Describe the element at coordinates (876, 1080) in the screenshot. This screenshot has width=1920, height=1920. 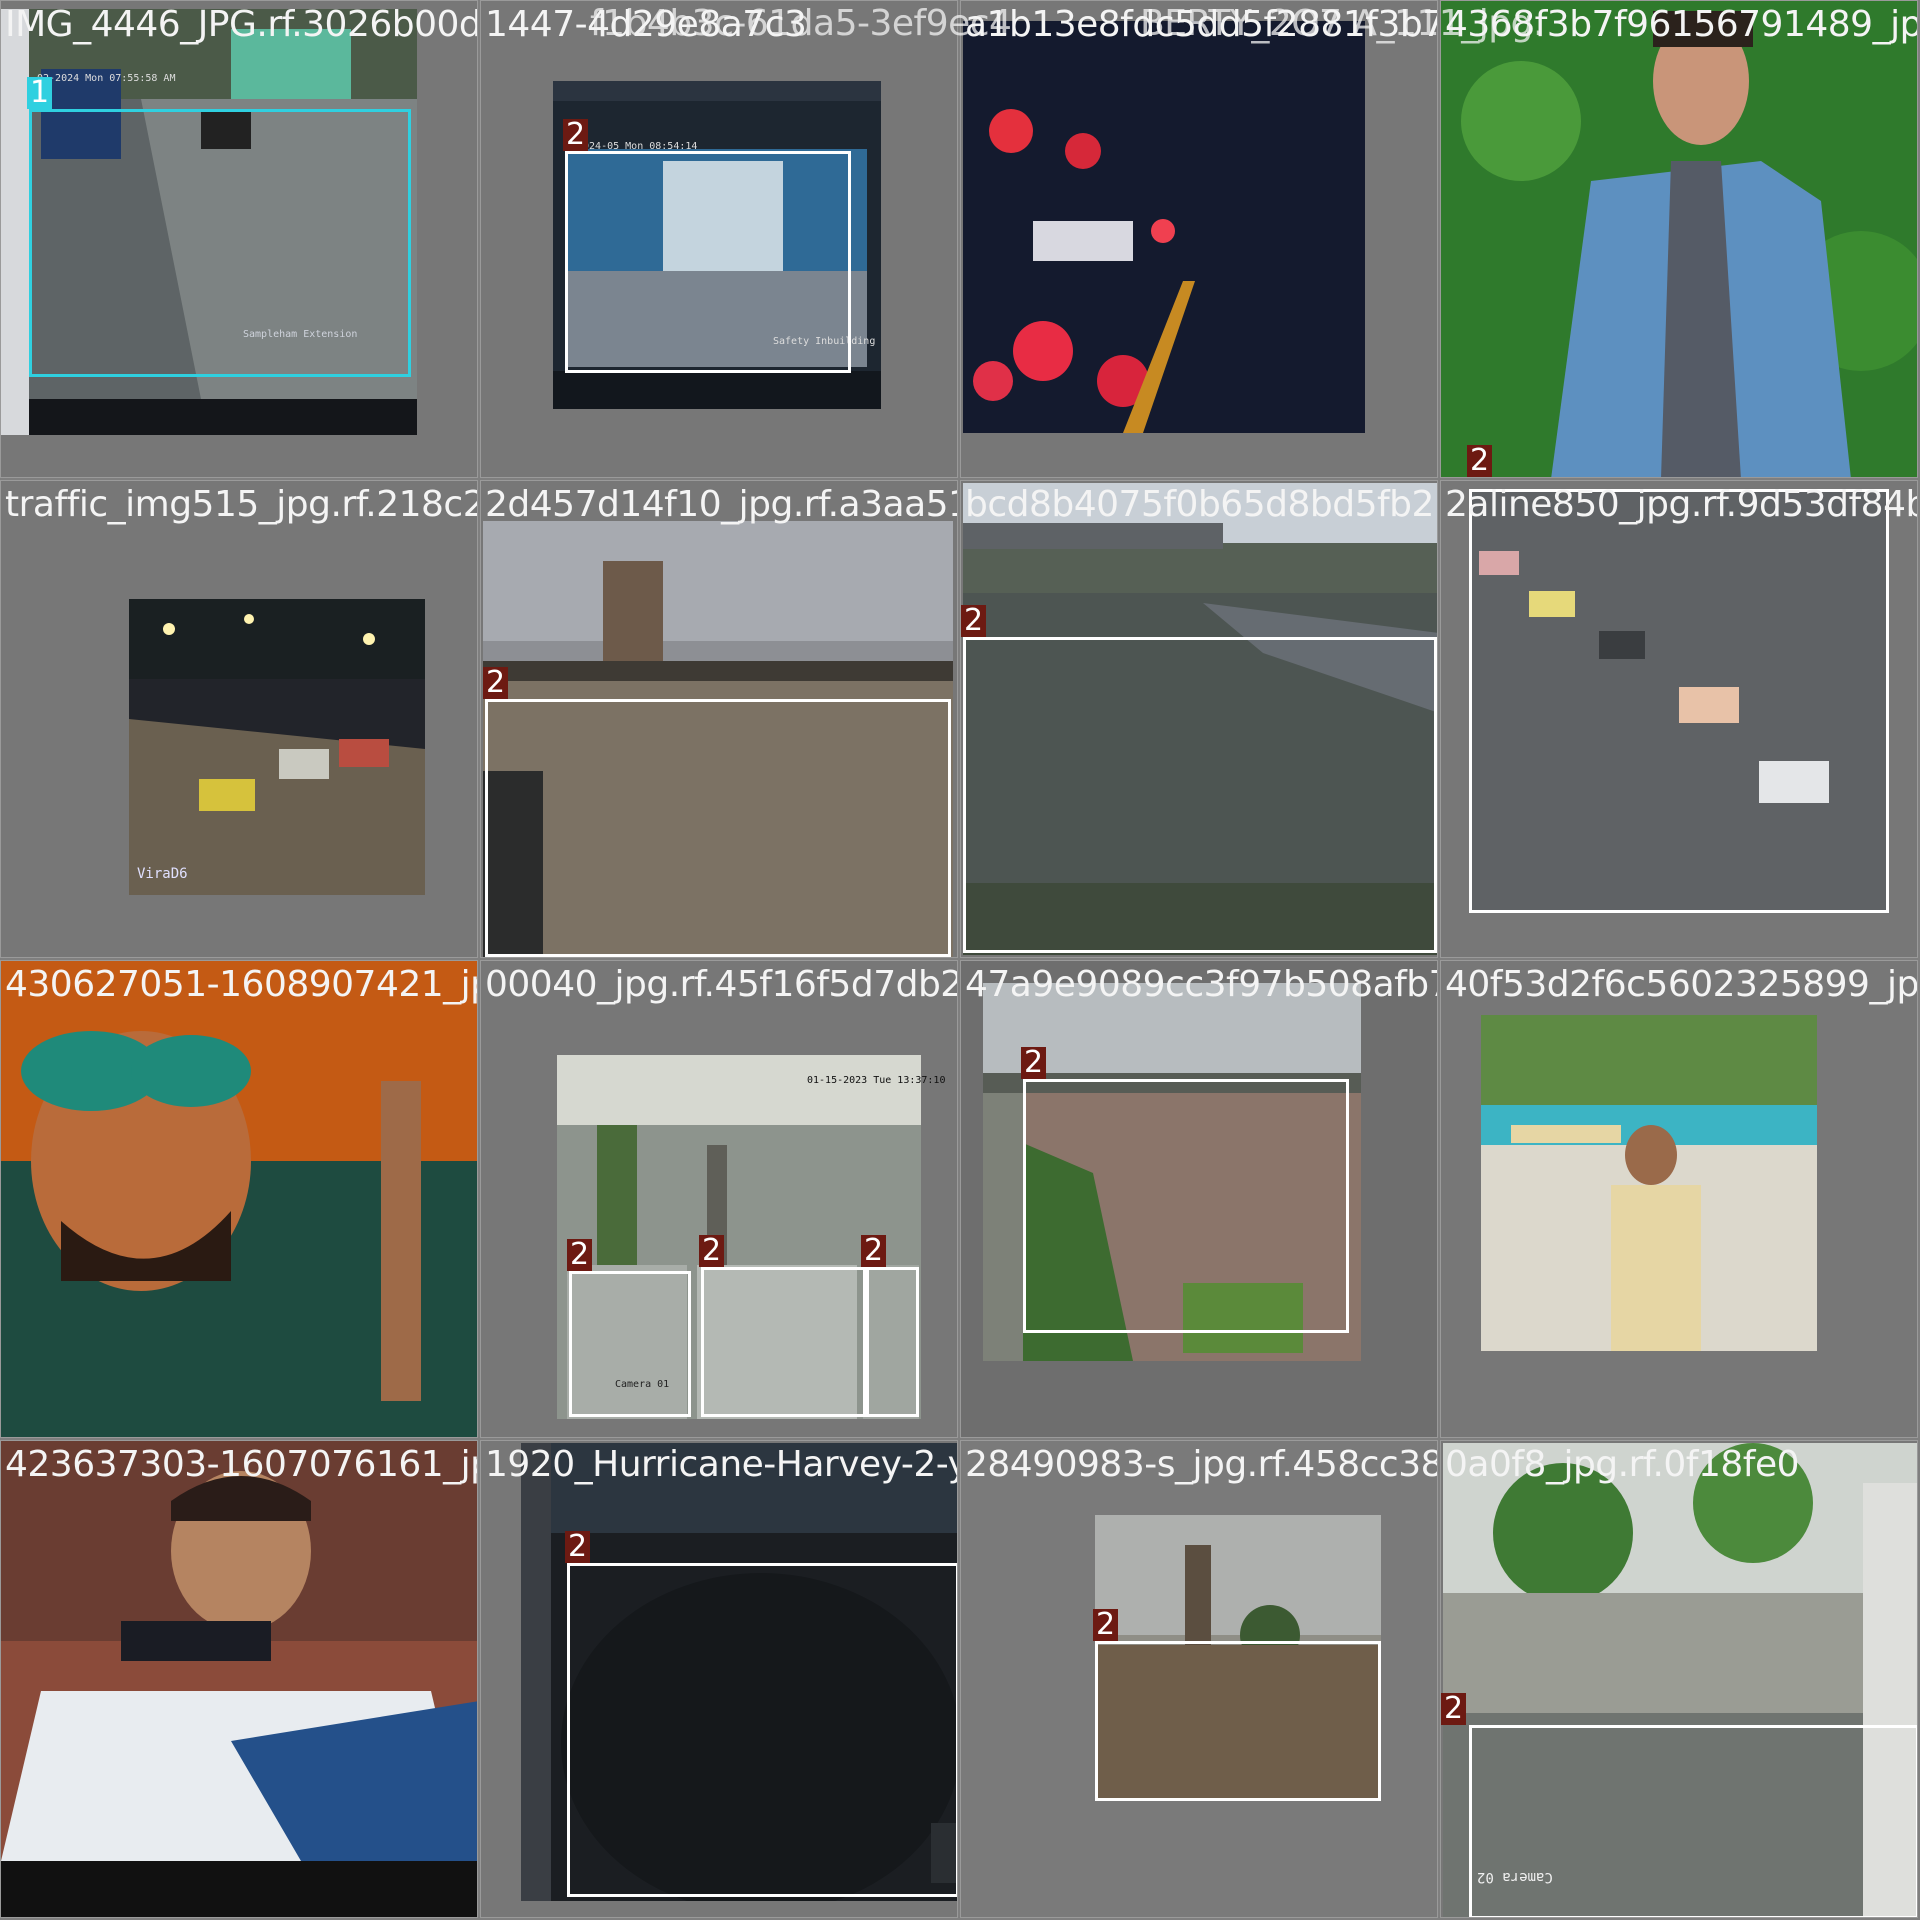
I see `timestamp-overlay: 01-15-2023 Tue 13:37:10` at that location.